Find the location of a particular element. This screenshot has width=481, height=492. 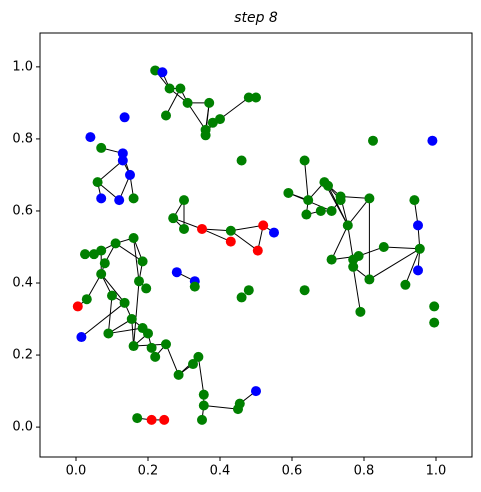

y-tick-label: 0.8 is located at coordinates (22, 138).